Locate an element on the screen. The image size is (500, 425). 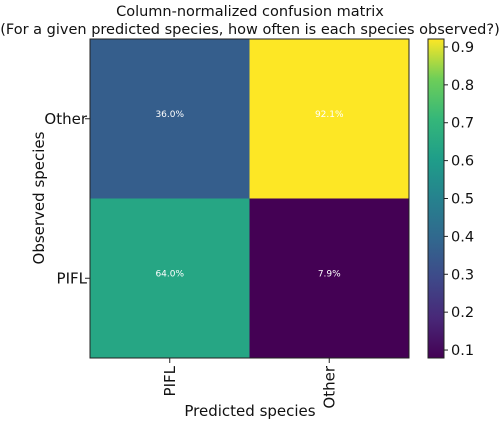
x-ticks: PIFL Other is located at coordinates (249, 383).